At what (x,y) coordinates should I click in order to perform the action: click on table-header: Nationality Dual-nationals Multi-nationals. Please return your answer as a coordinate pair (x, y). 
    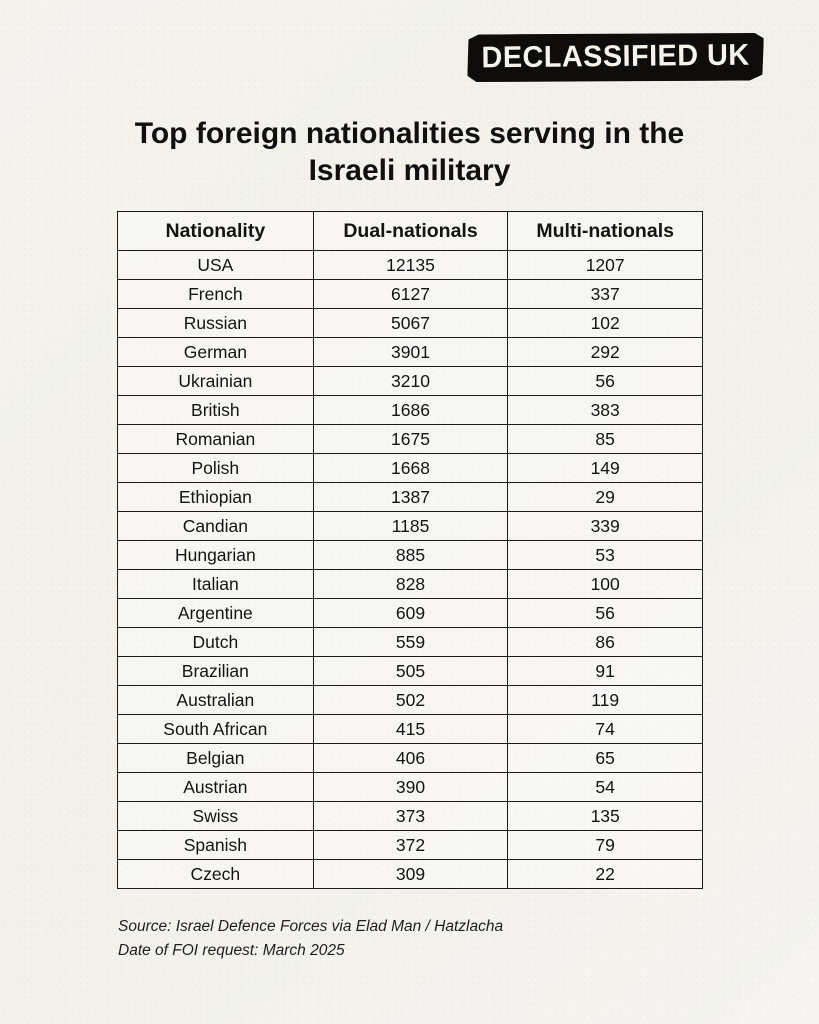
    Looking at the image, I should click on (410, 231).